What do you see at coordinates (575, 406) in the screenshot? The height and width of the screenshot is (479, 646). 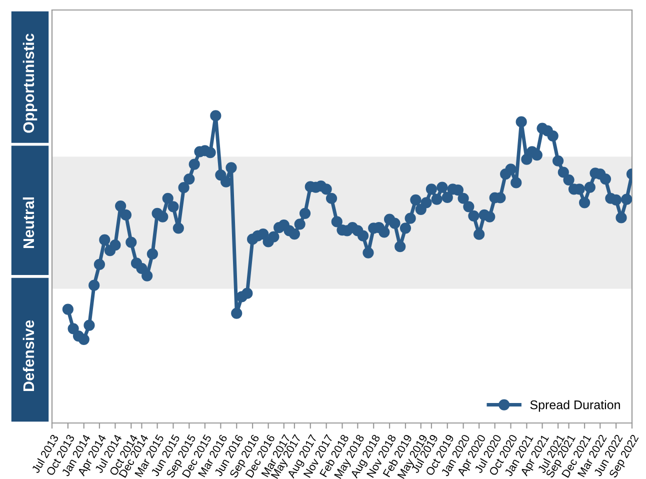 I see `legend-label: Spread Duration` at bounding box center [575, 406].